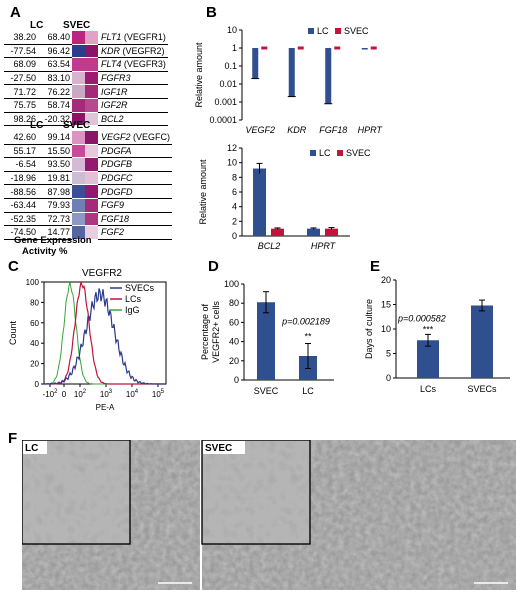 The width and height of the screenshot is (520, 599). I want to click on y-tick-label: 10, so click(386, 329).